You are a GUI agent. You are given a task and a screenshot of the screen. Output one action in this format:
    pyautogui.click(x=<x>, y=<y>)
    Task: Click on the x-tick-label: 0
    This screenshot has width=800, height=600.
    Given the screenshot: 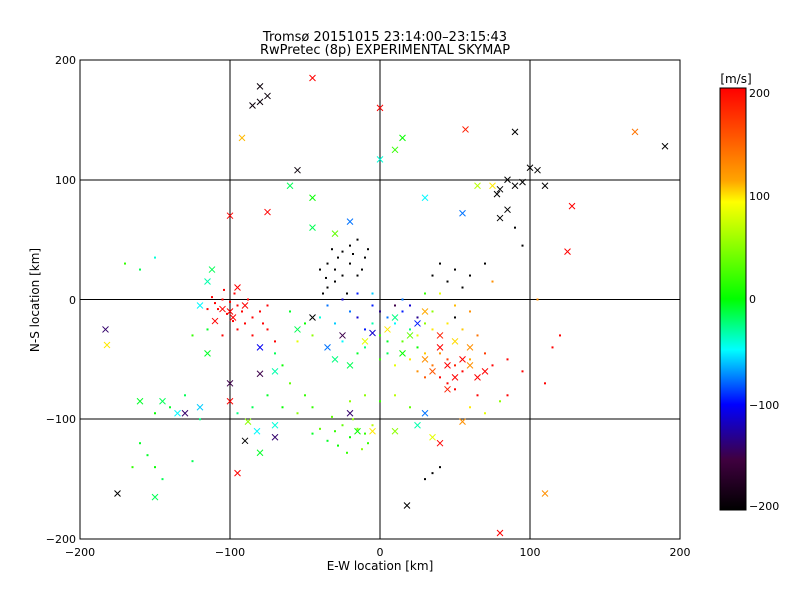 What is the action you would take?
    pyautogui.click(x=380, y=552)
    